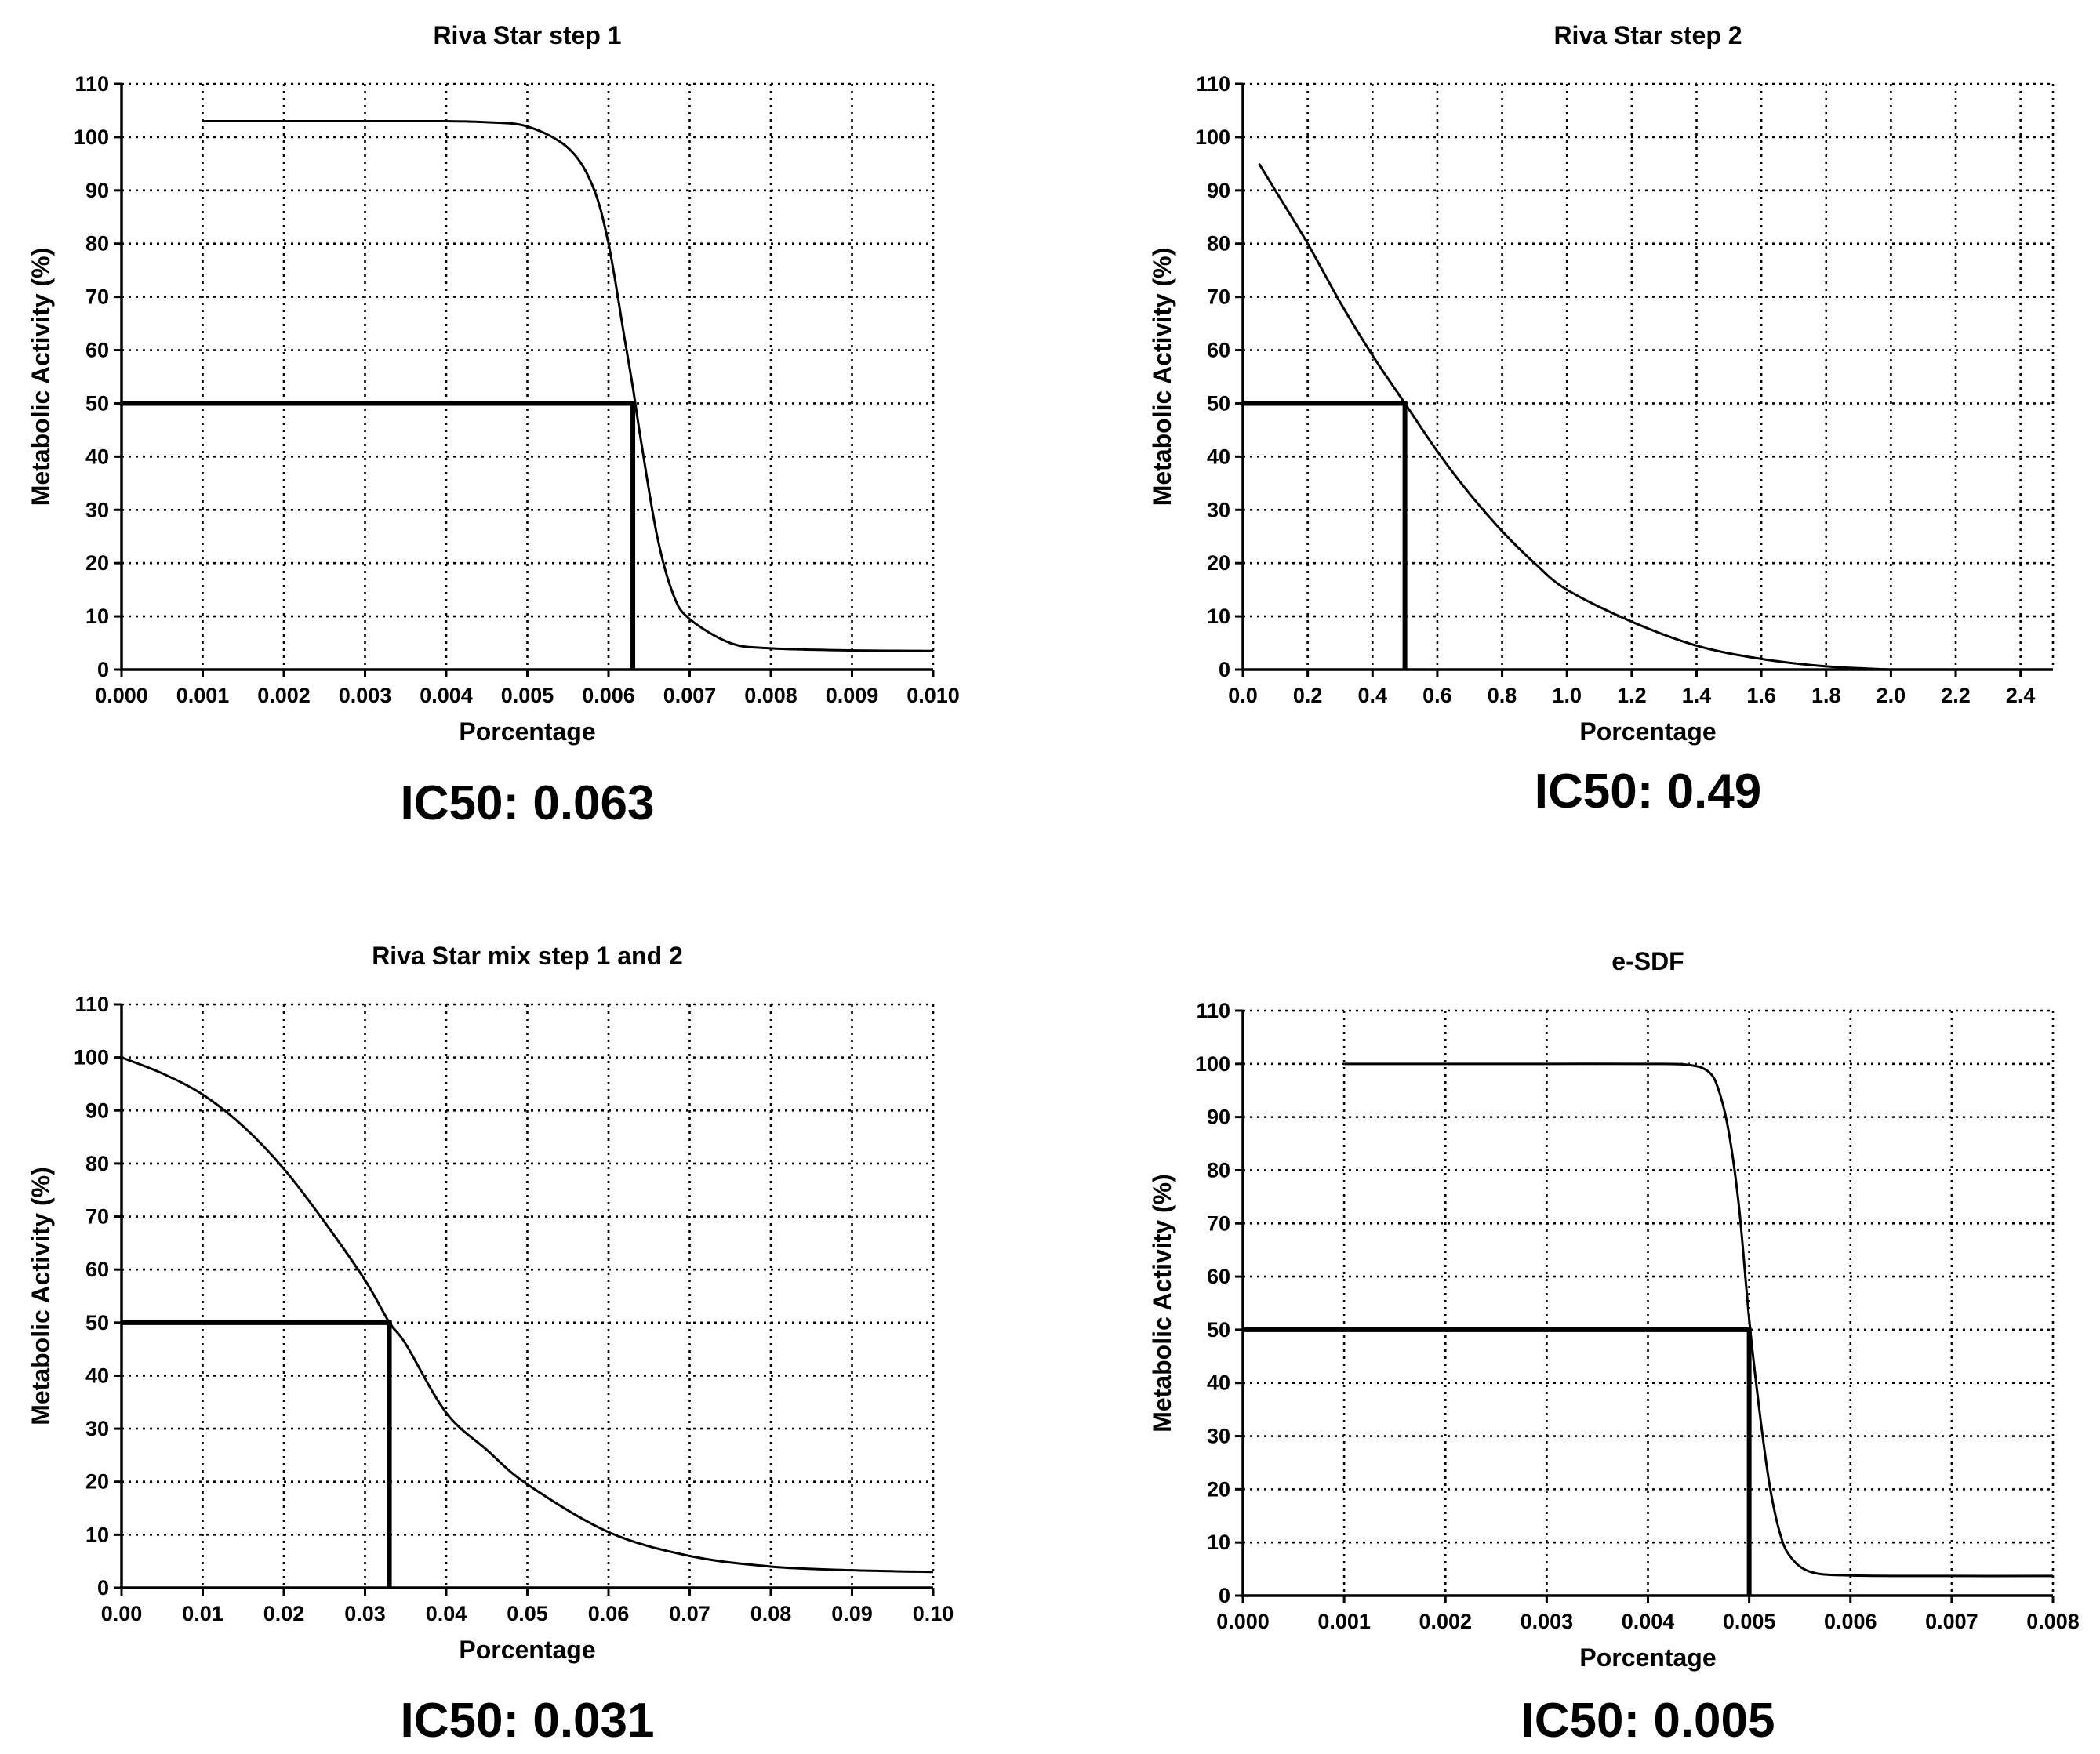  I want to click on x-tick-label: 0.03, so click(365, 1613).